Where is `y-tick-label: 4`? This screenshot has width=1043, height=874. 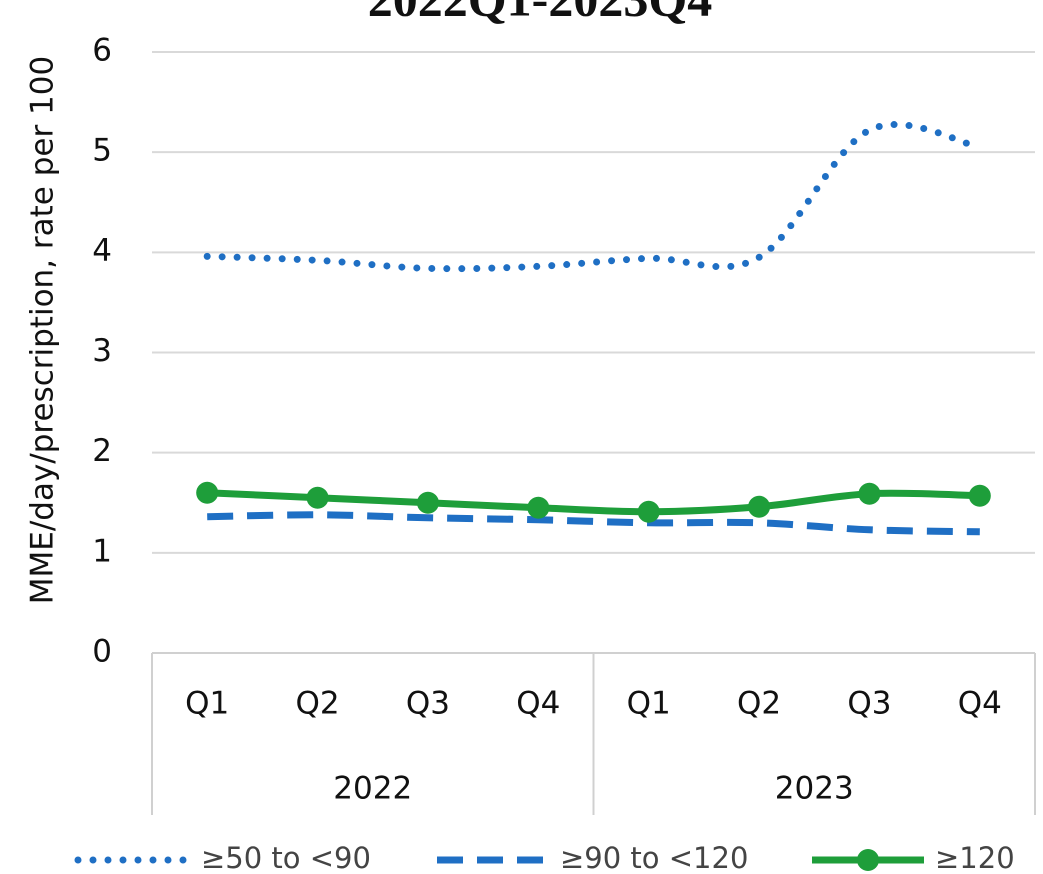 y-tick-label: 4 is located at coordinates (102, 251).